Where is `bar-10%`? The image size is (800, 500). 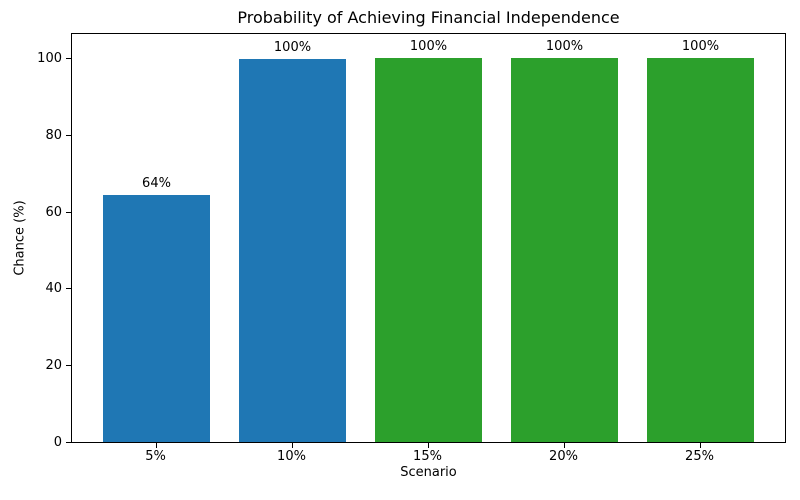
bar-10% is located at coordinates (292, 250).